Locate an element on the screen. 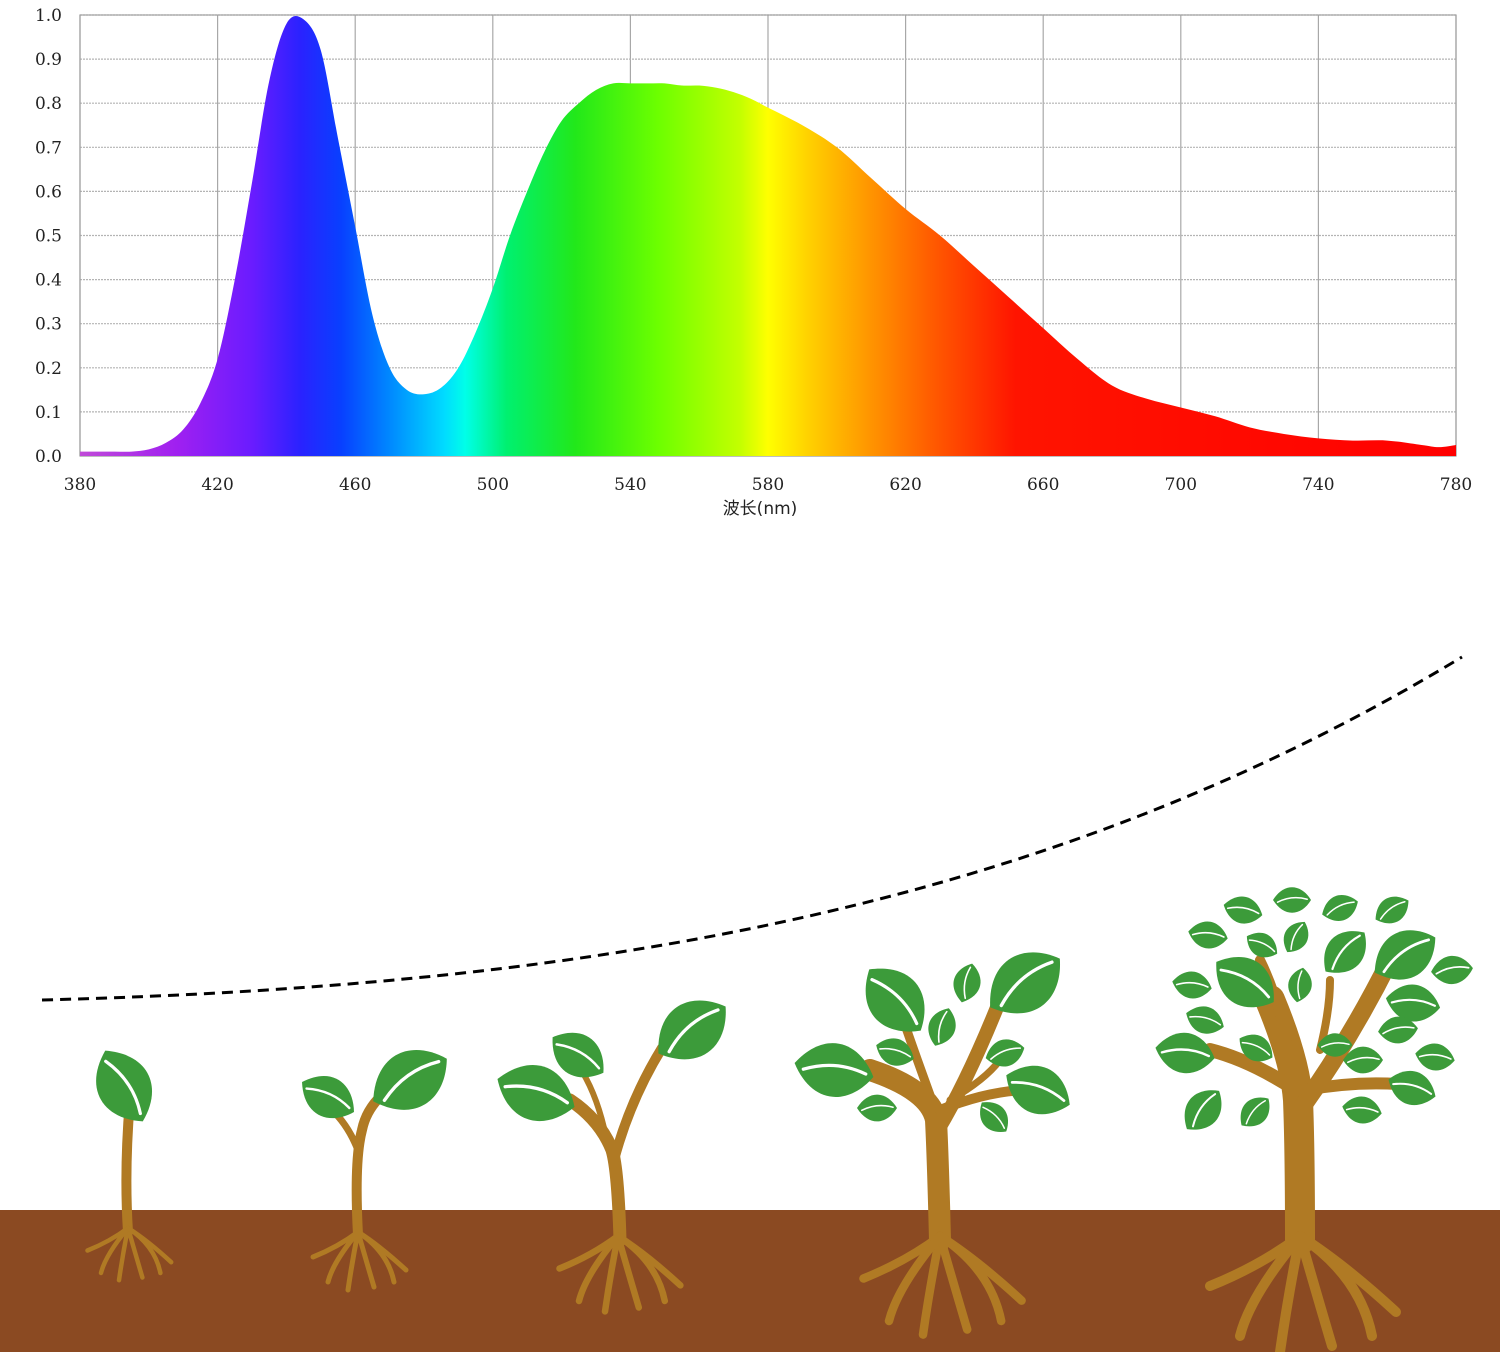 This screenshot has height=1352, width=1500. x-axis-label: 波长(nm) is located at coordinates (760, 509).